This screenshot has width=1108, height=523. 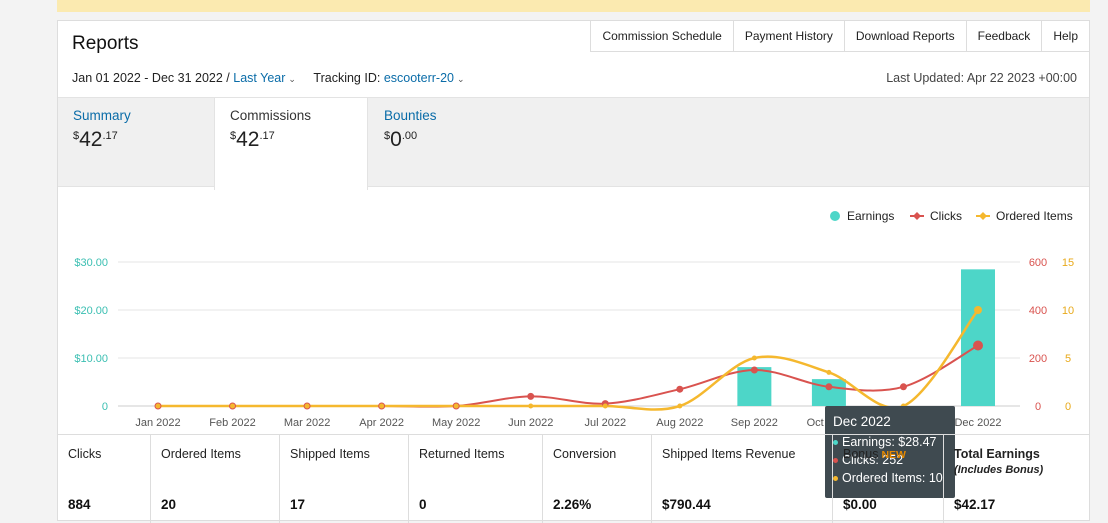 What do you see at coordinates (291, 144) in the screenshot?
I see `summary-tab-commissions: Commissions $42.17` at bounding box center [291, 144].